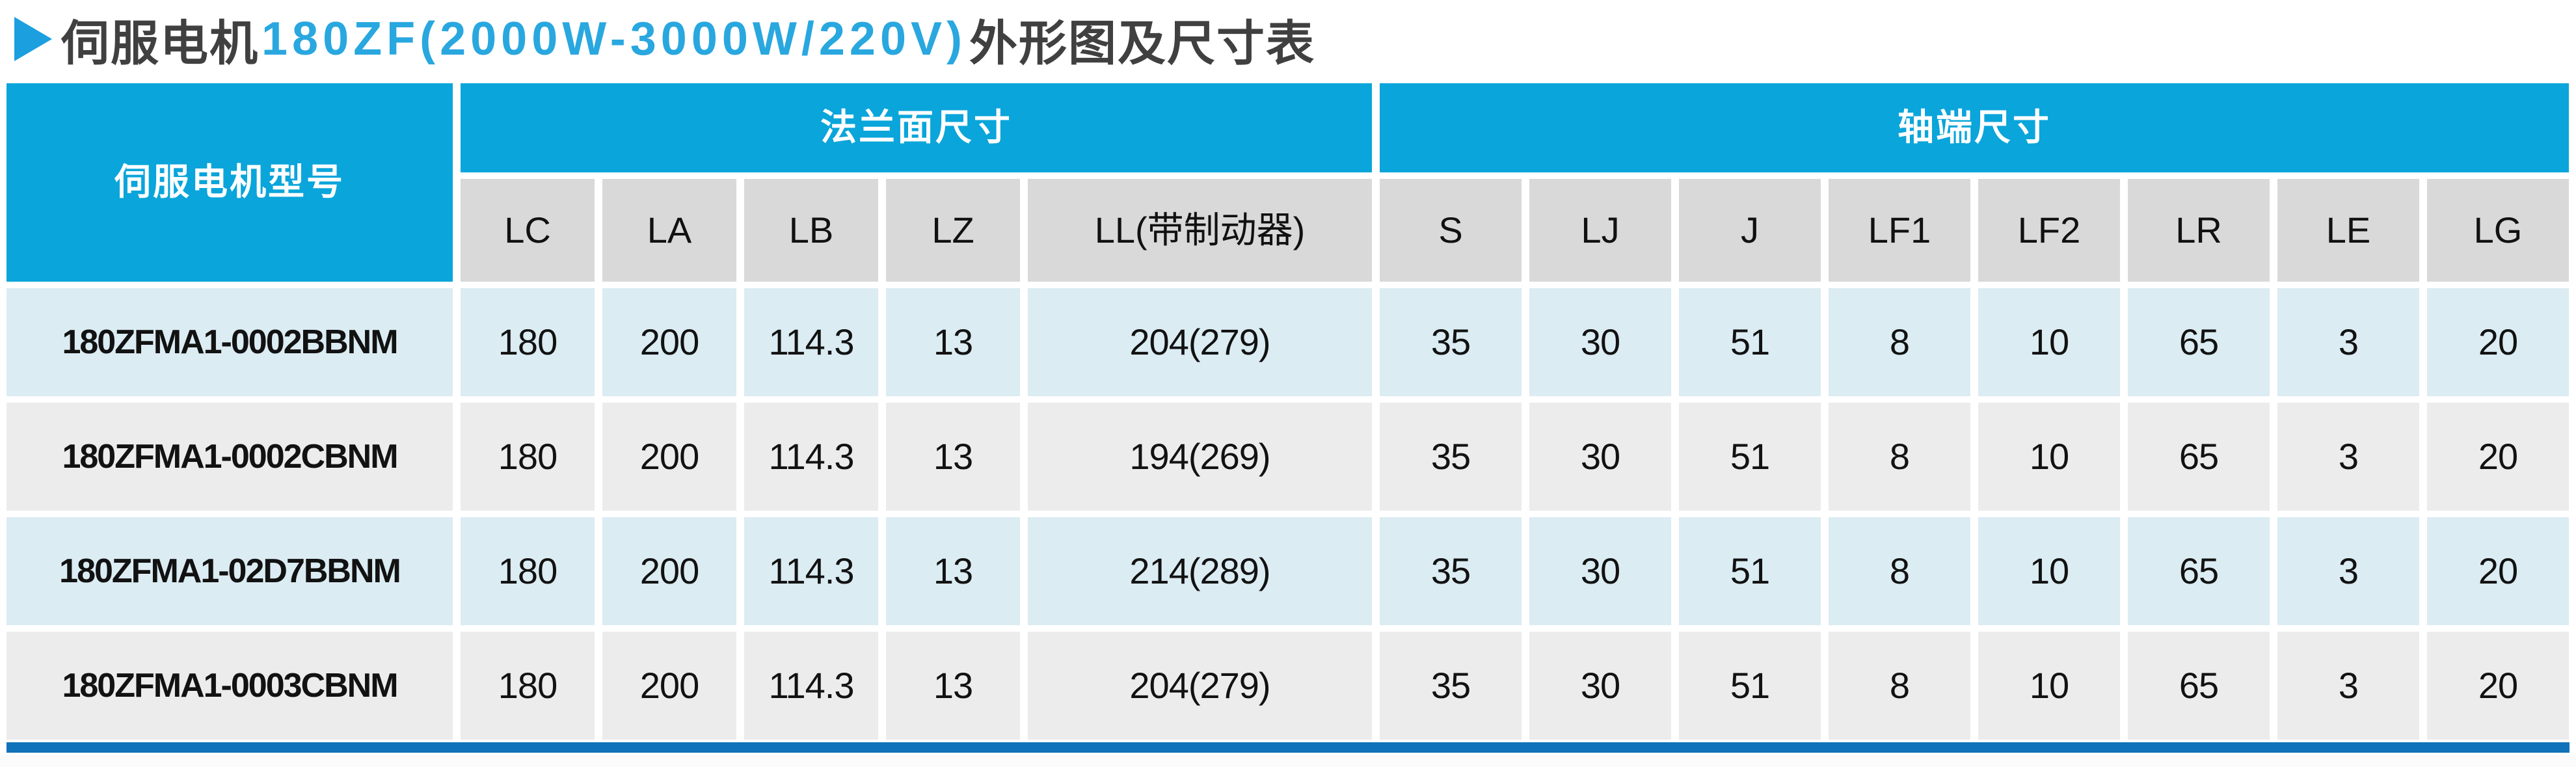 This screenshot has width=2576, height=767. Describe the element at coordinates (953, 230) in the screenshot. I see `column-header-lz: LZ` at that location.